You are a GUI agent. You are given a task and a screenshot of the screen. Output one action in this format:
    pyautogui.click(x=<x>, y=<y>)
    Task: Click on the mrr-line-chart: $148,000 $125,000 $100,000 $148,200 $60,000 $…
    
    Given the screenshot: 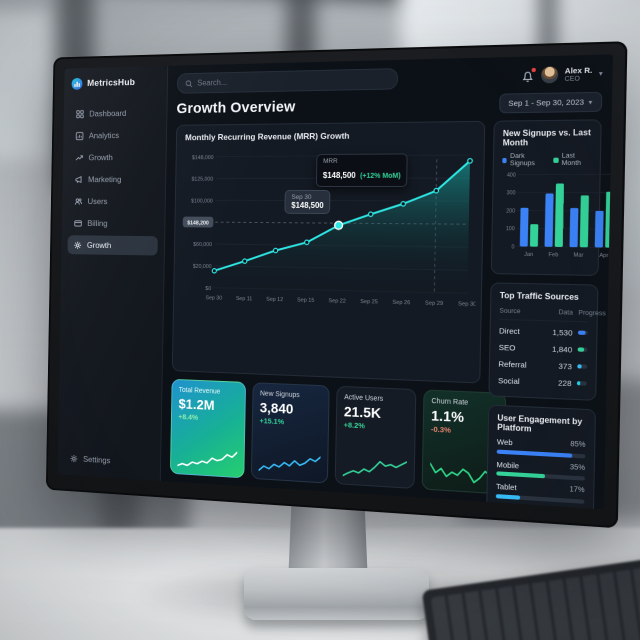 What is the action you would take?
    pyautogui.click(x=329, y=225)
    